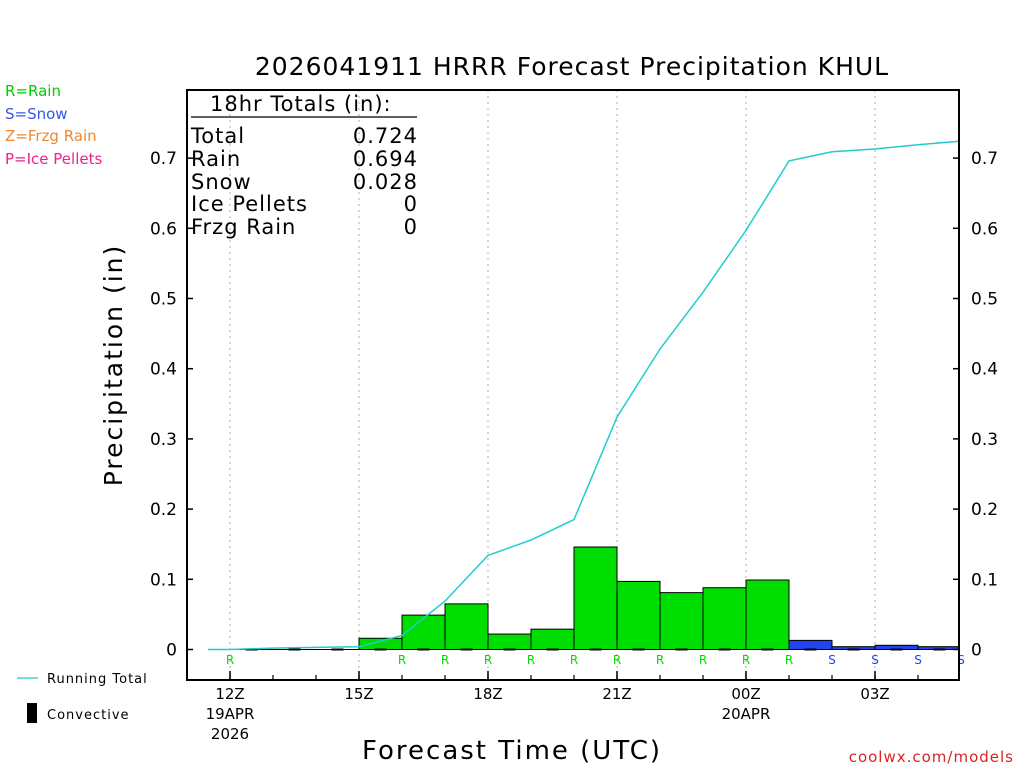 This screenshot has height=768, width=1024. Describe the element at coordinates (385, 159) in the screenshot. I see `totals-value-rain: 0.694` at that location.